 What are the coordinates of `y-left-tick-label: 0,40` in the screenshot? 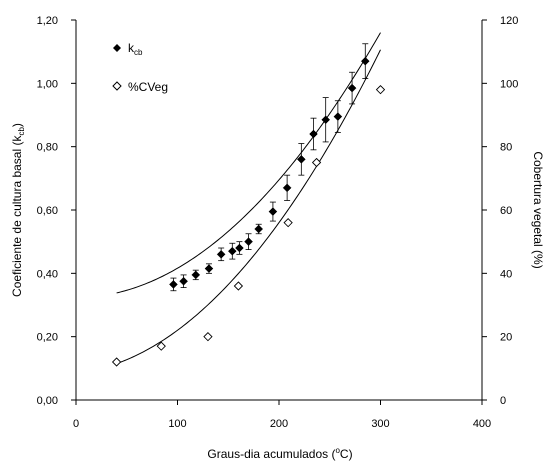 It's located at (47, 274).